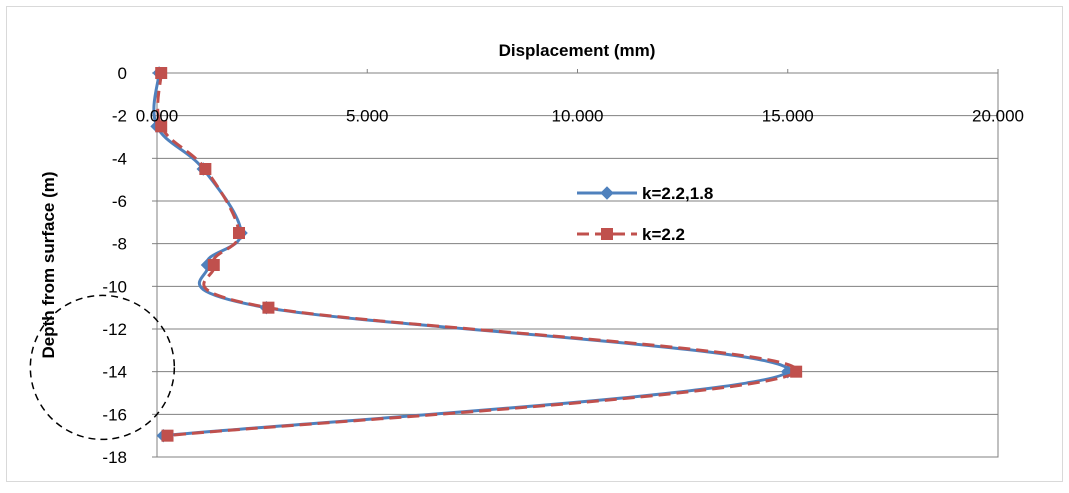  I want to click on y-axis-title: Depth from surface (m), so click(48, 264).